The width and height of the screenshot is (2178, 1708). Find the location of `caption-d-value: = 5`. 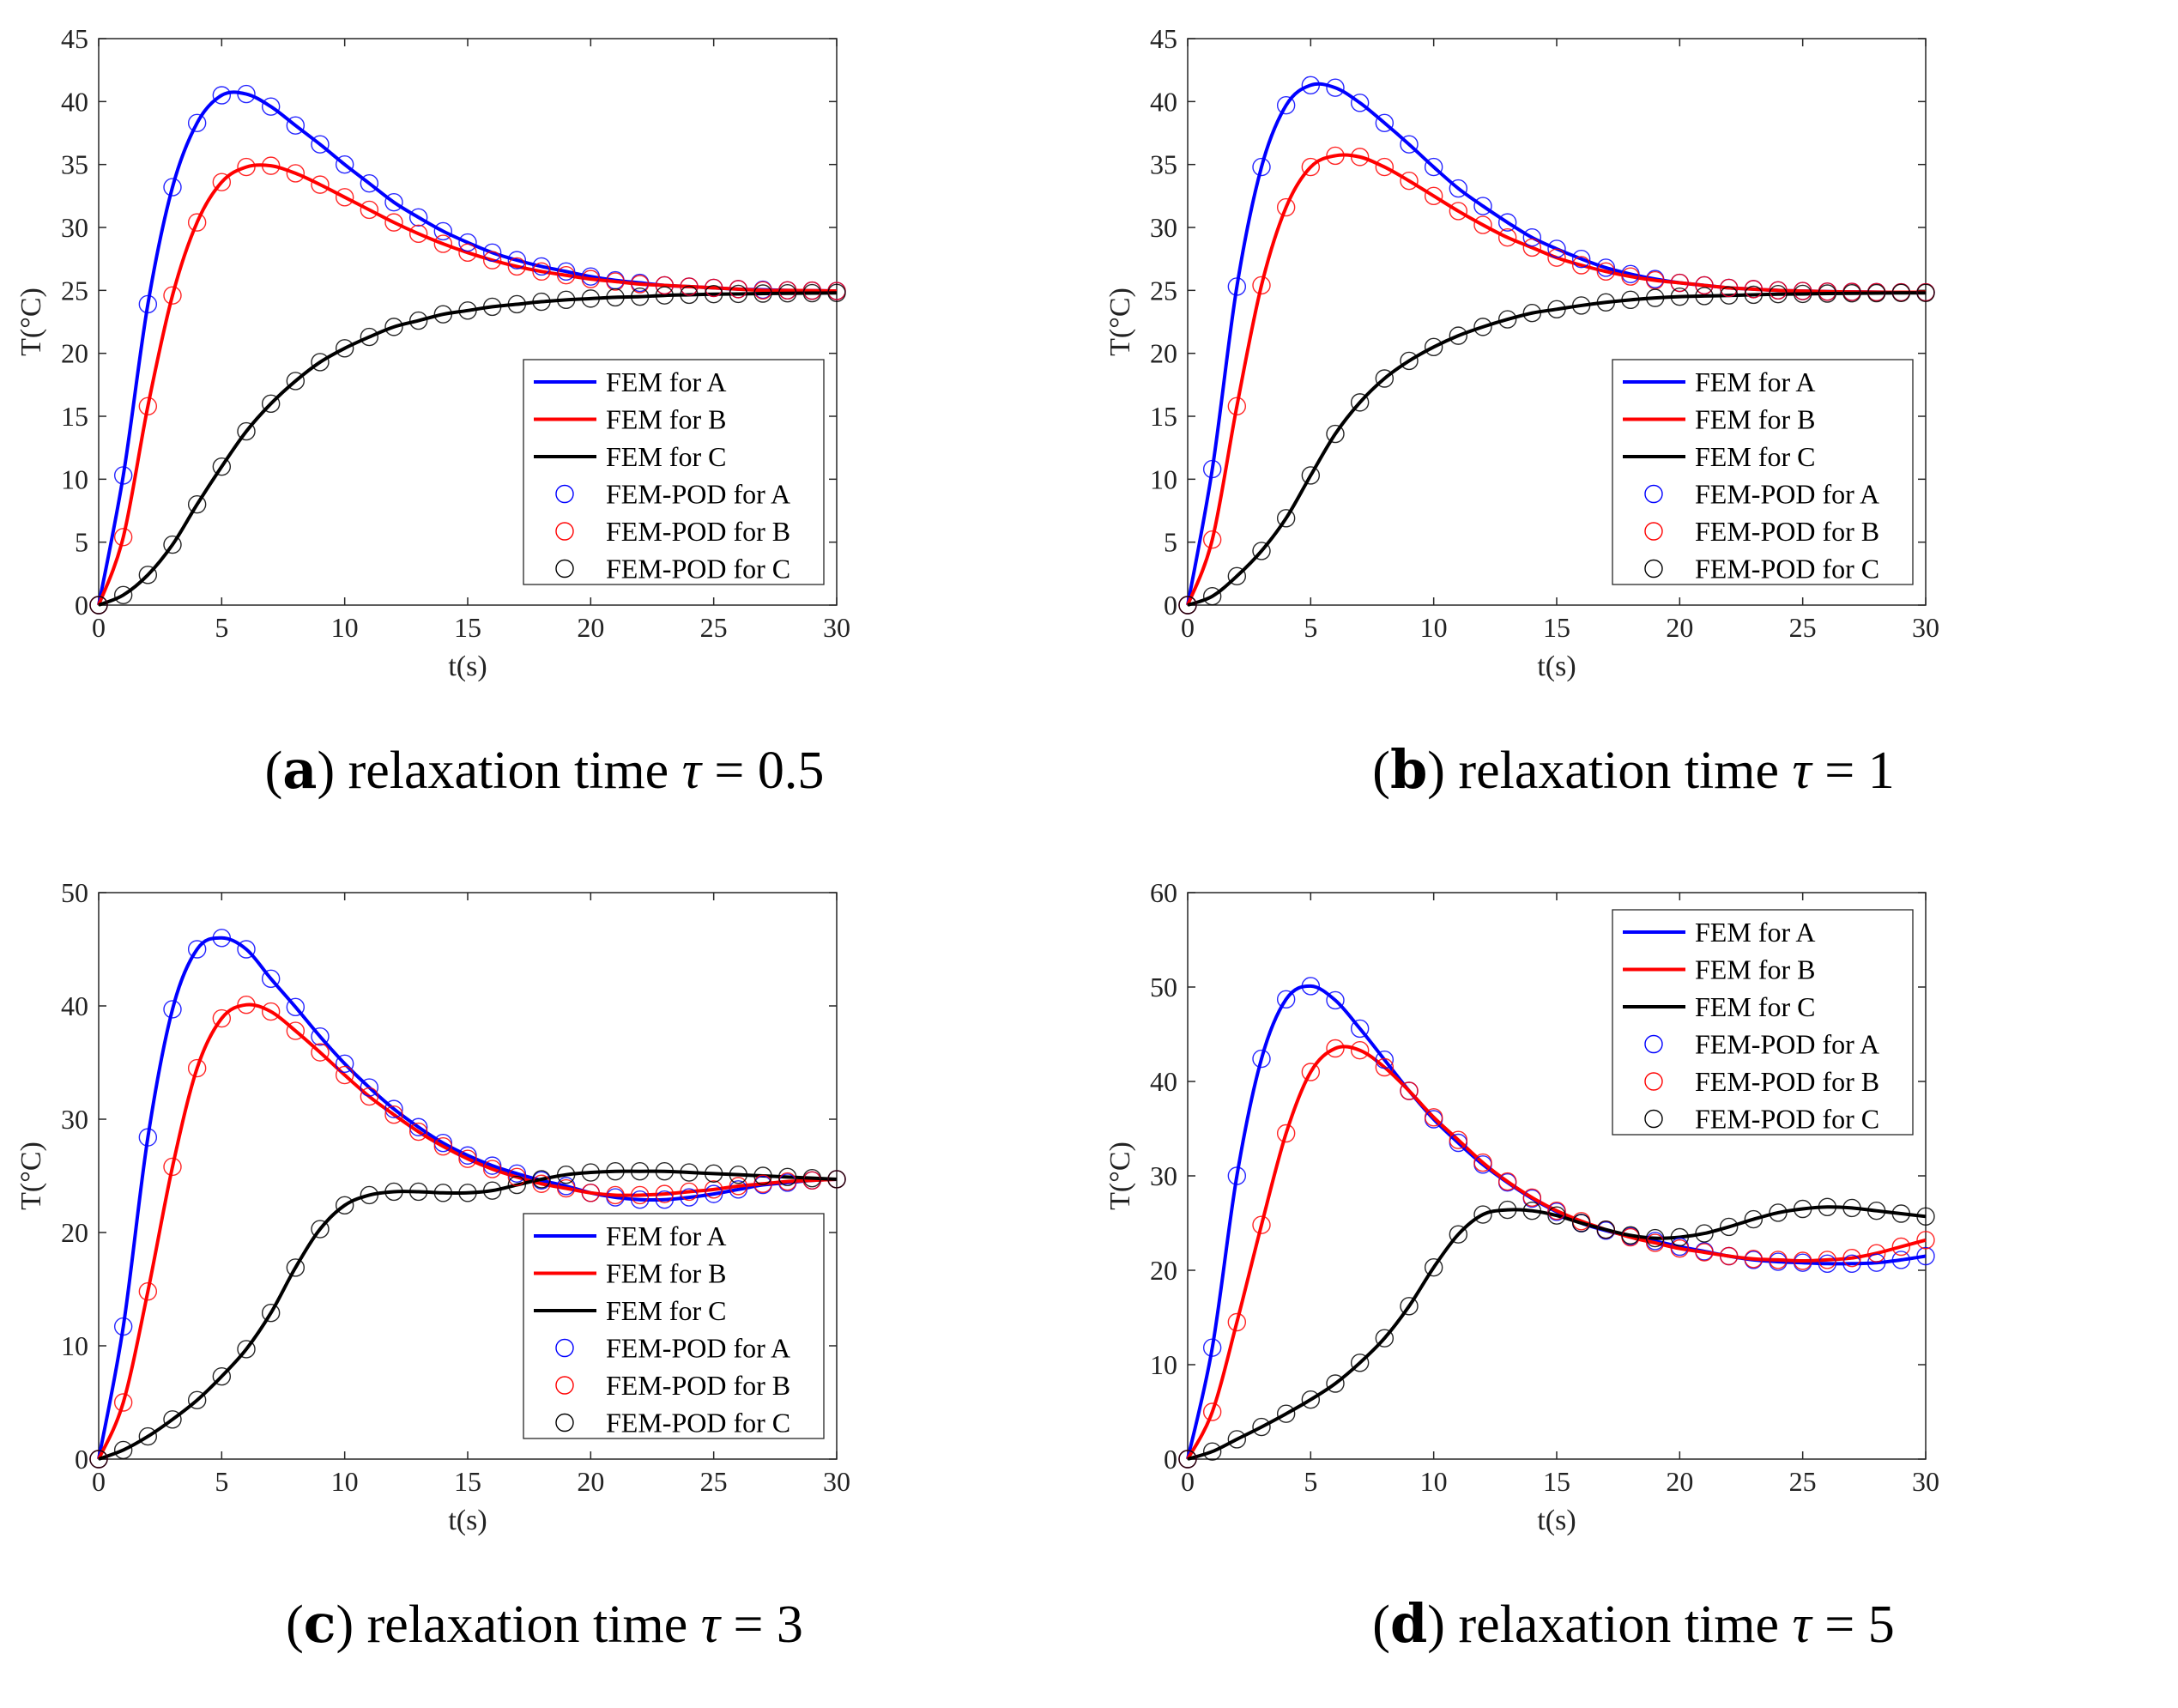

caption-d-value: = 5 is located at coordinates (1859, 1625).